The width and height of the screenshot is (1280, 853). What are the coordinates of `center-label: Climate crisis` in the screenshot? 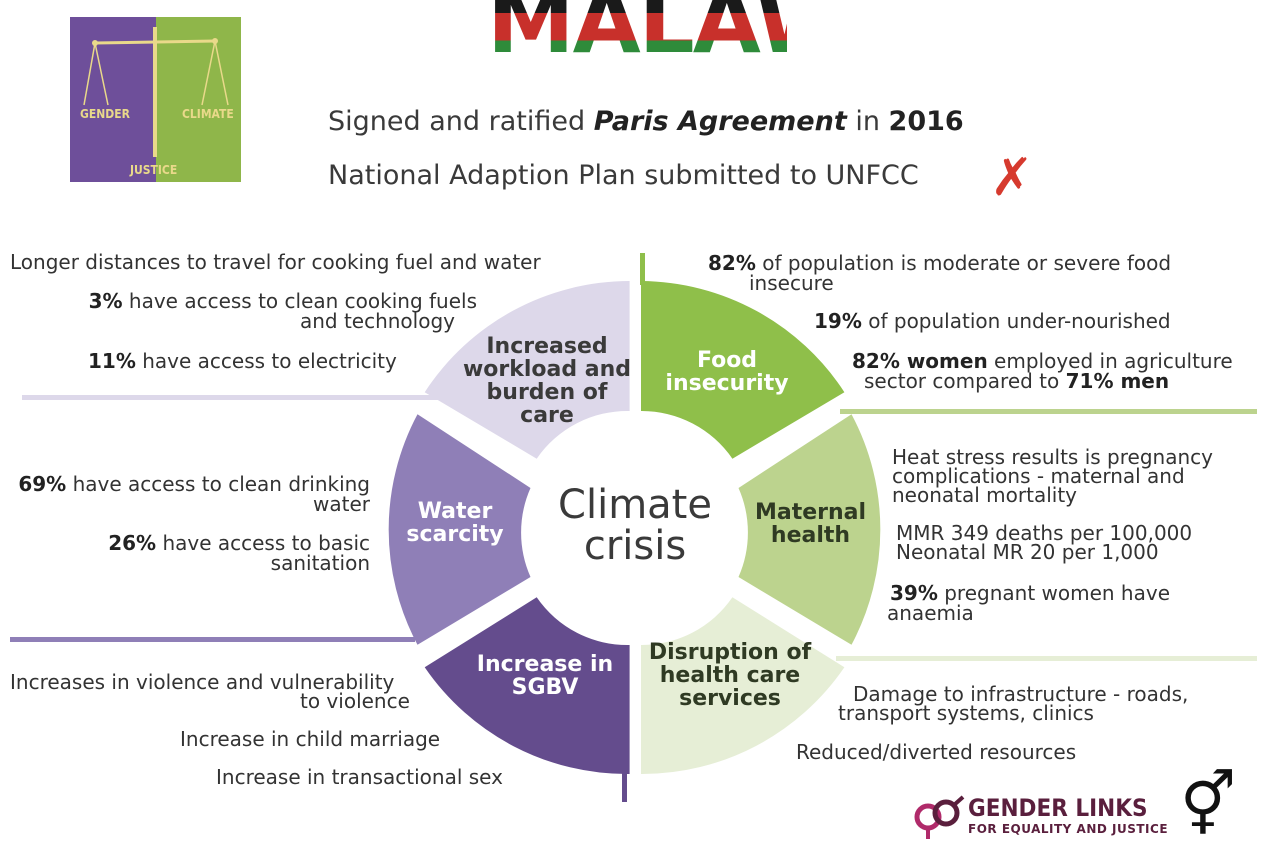 It's located at (635, 526).